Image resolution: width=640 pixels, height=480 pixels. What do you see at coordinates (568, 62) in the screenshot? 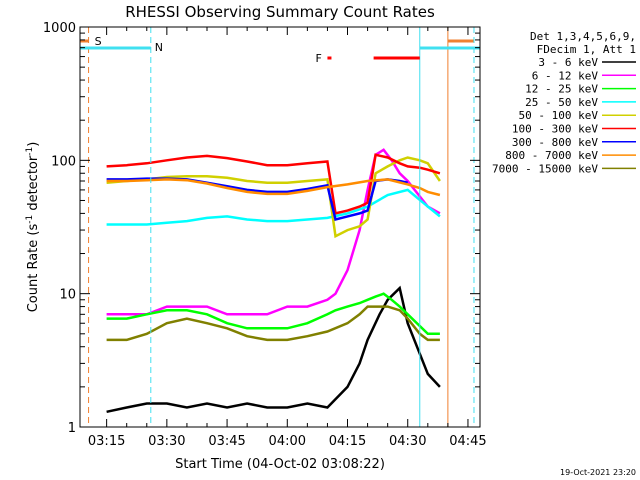
I see `legend-entry-label: 3 - 6 keV` at bounding box center [568, 62].